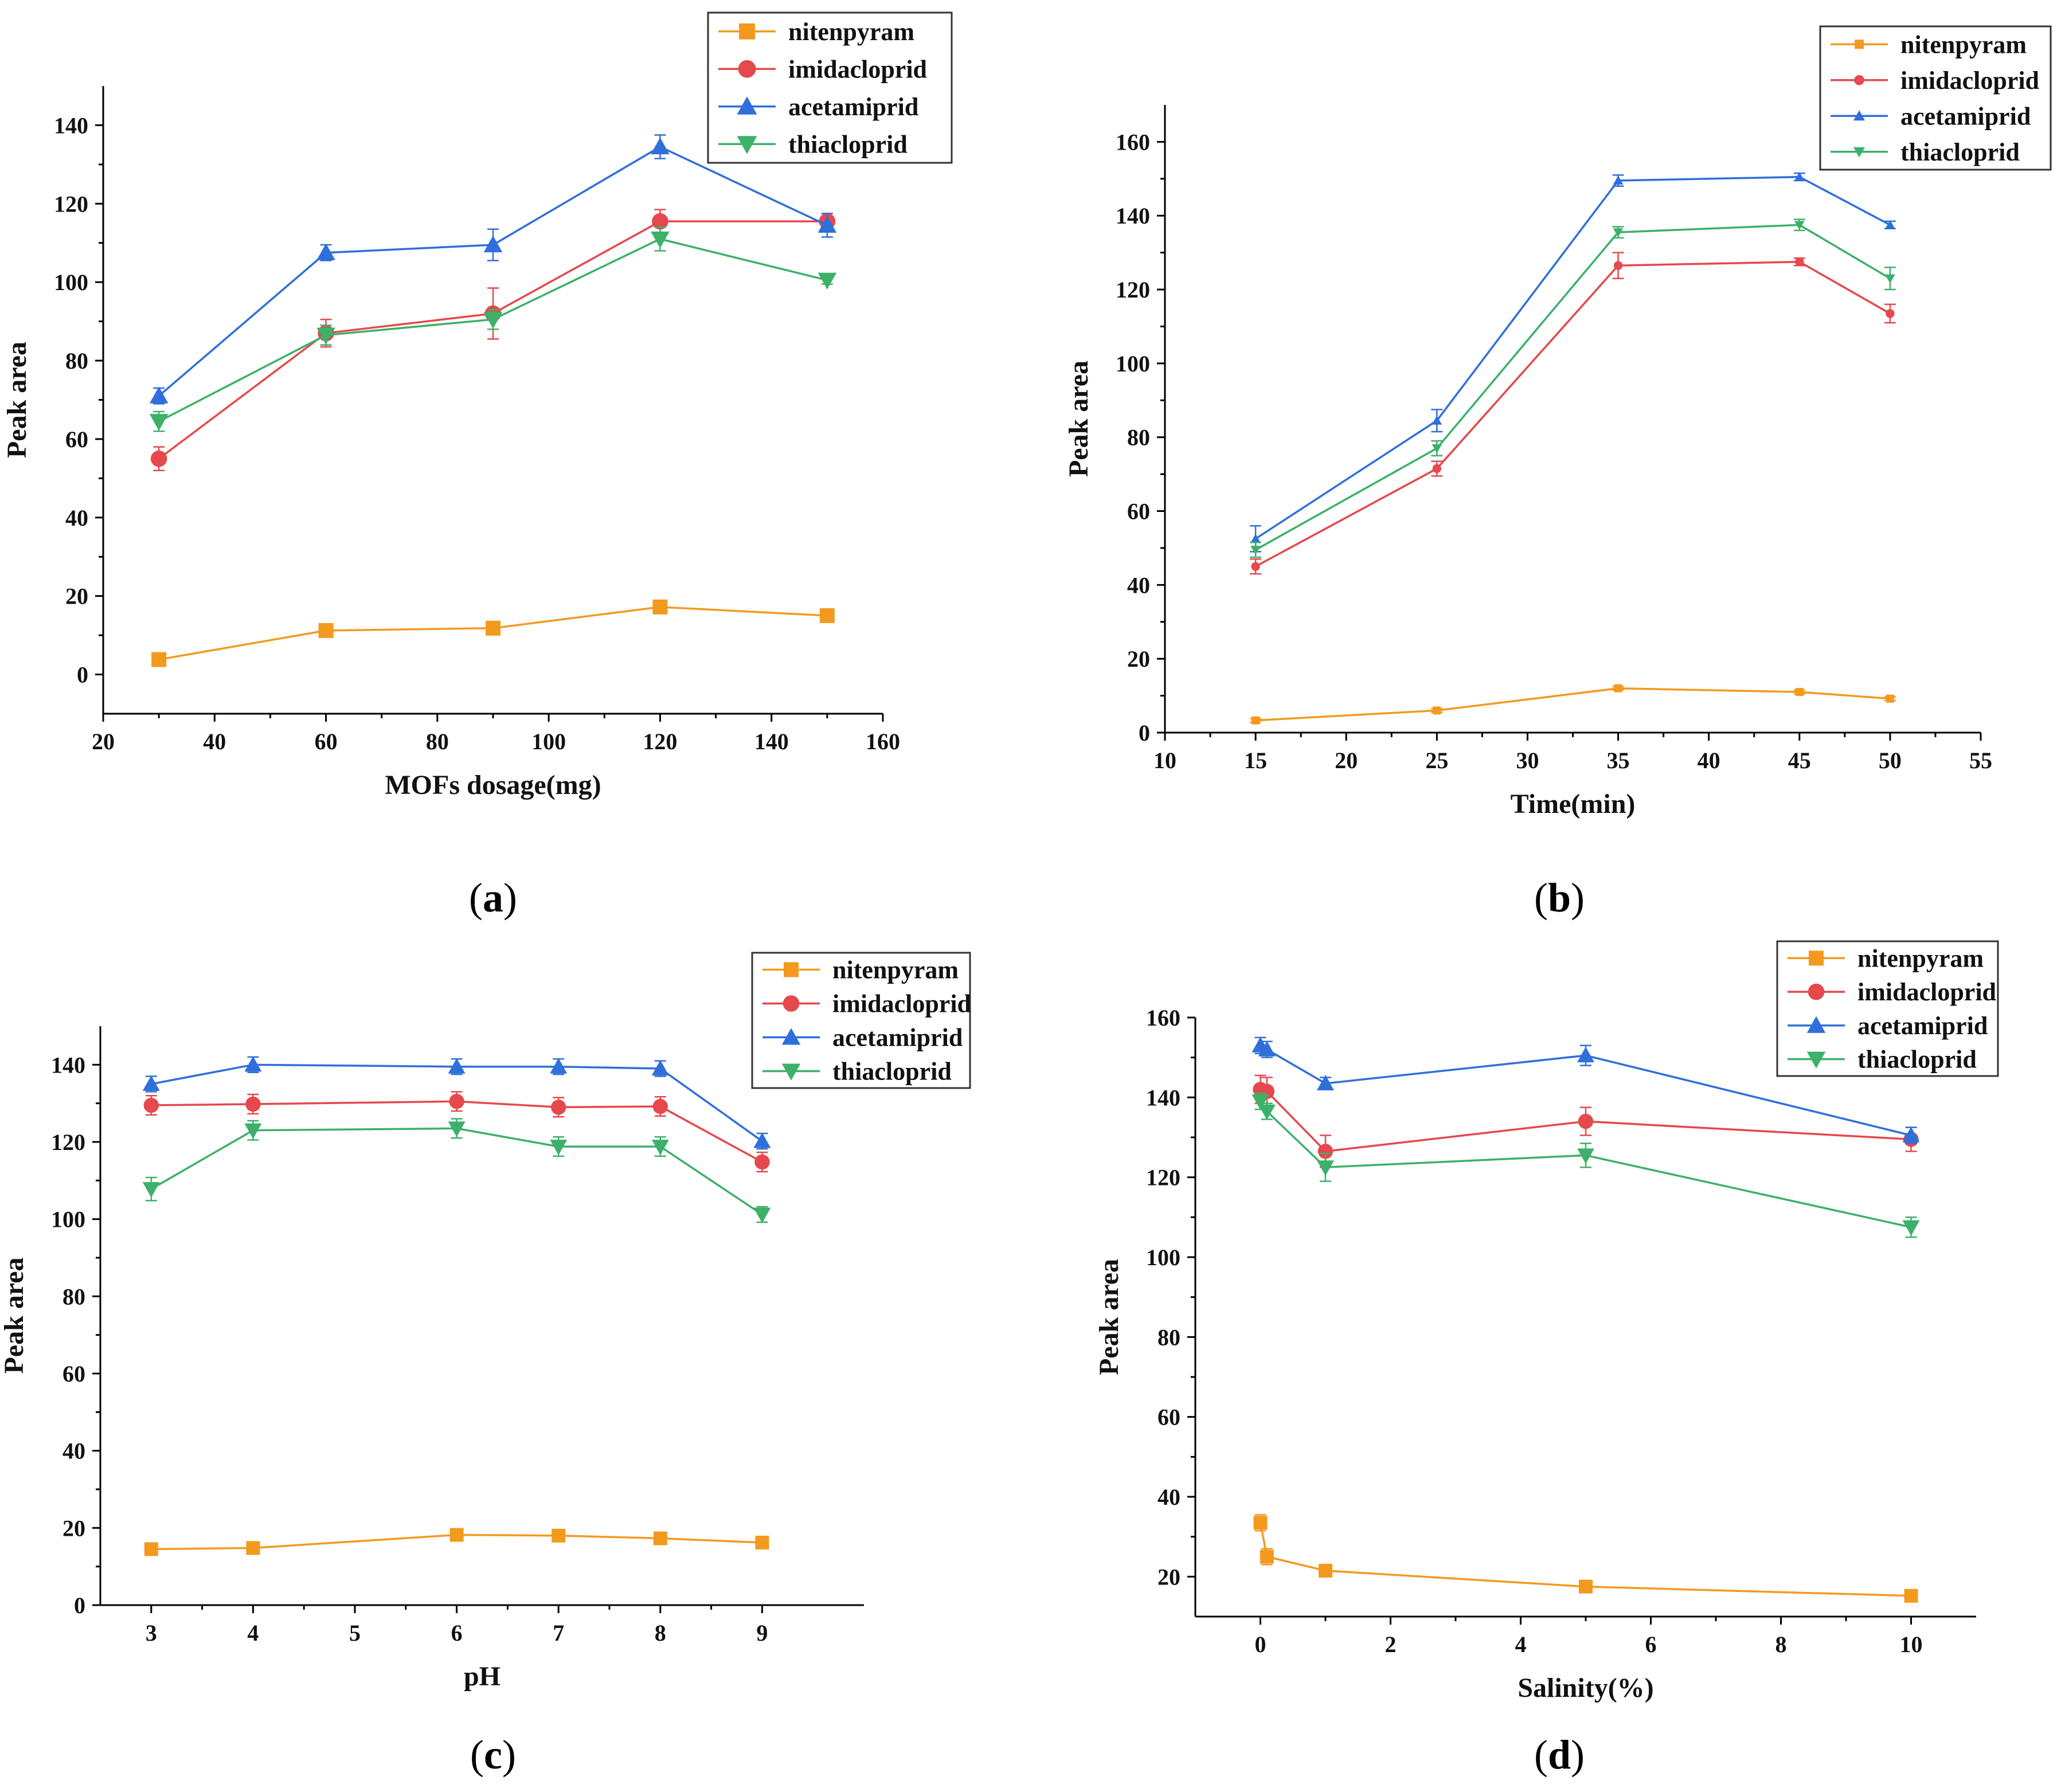 This screenshot has height=1792, width=2061. What do you see at coordinates (457, 1633) in the screenshot?
I see `x-tick-label: 6` at bounding box center [457, 1633].